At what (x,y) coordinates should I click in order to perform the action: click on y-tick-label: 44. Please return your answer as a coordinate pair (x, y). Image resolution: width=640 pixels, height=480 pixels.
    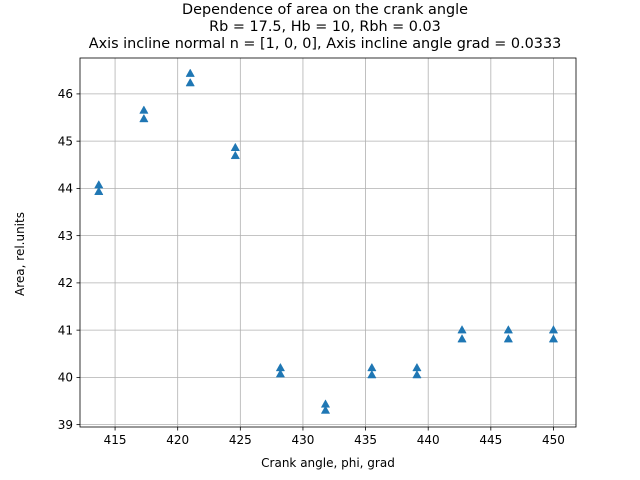
    Looking at the image, I should click on (65, 189).